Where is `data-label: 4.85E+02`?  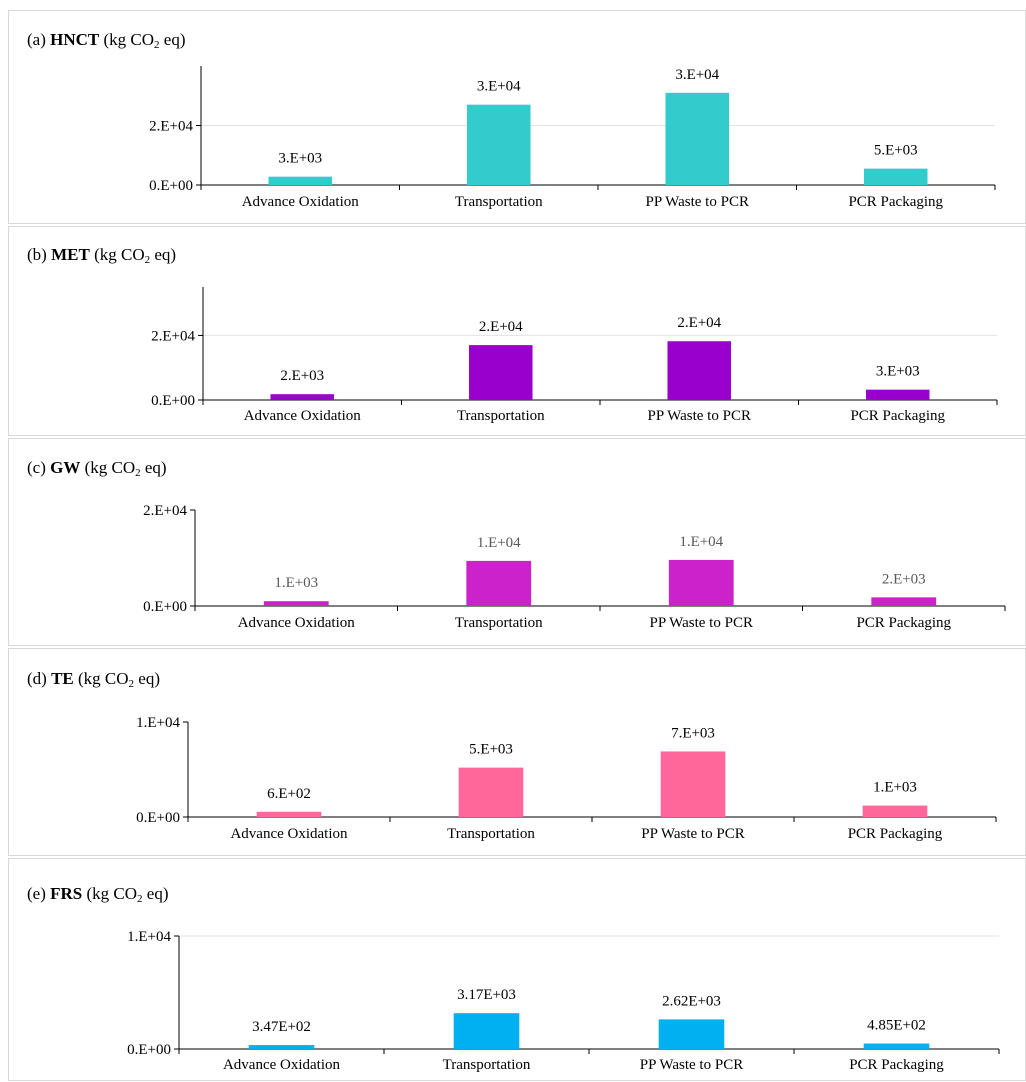 data-label: 4.85E+02 is located at coordinates (896, 1026).